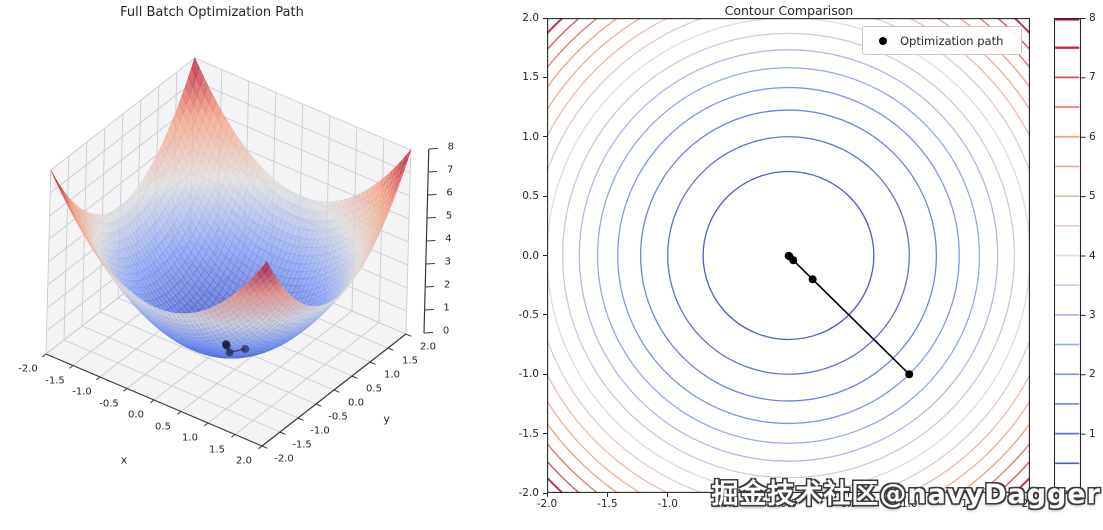 The height and width of the screenshot is (530, 1103). Describe the element at coordinates (428, 347) in the screenshot. I see `y3d-tick-label: 2.0` at that location.